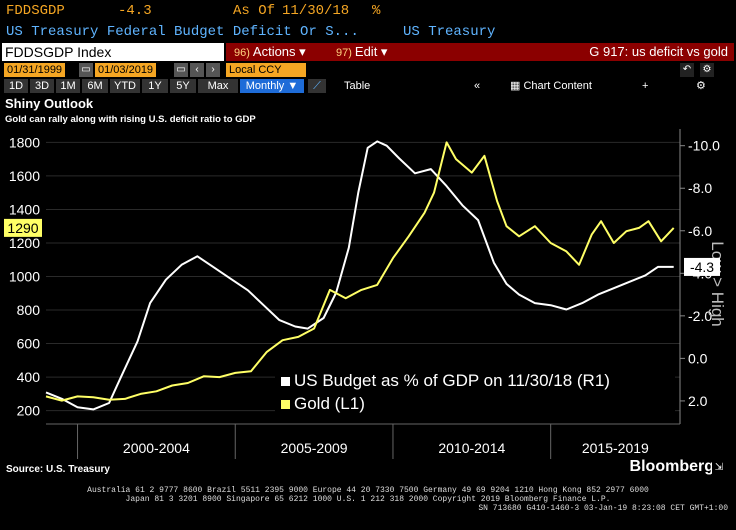 Image resolution: width=736 pixels, height=530 pixels. What do you see at coordinates (254, 11) in the screenshot?
I see `as-of-label: As Of` at bounding box center [254, 11].